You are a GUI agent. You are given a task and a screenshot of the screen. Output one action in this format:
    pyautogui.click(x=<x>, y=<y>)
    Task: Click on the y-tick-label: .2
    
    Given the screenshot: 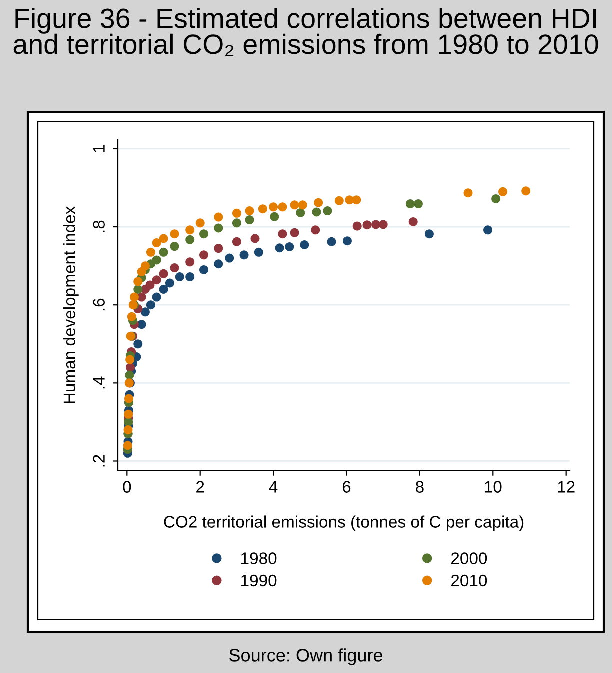 What is the action you would take?
    pyautogui.click(x=99, y=461)
    